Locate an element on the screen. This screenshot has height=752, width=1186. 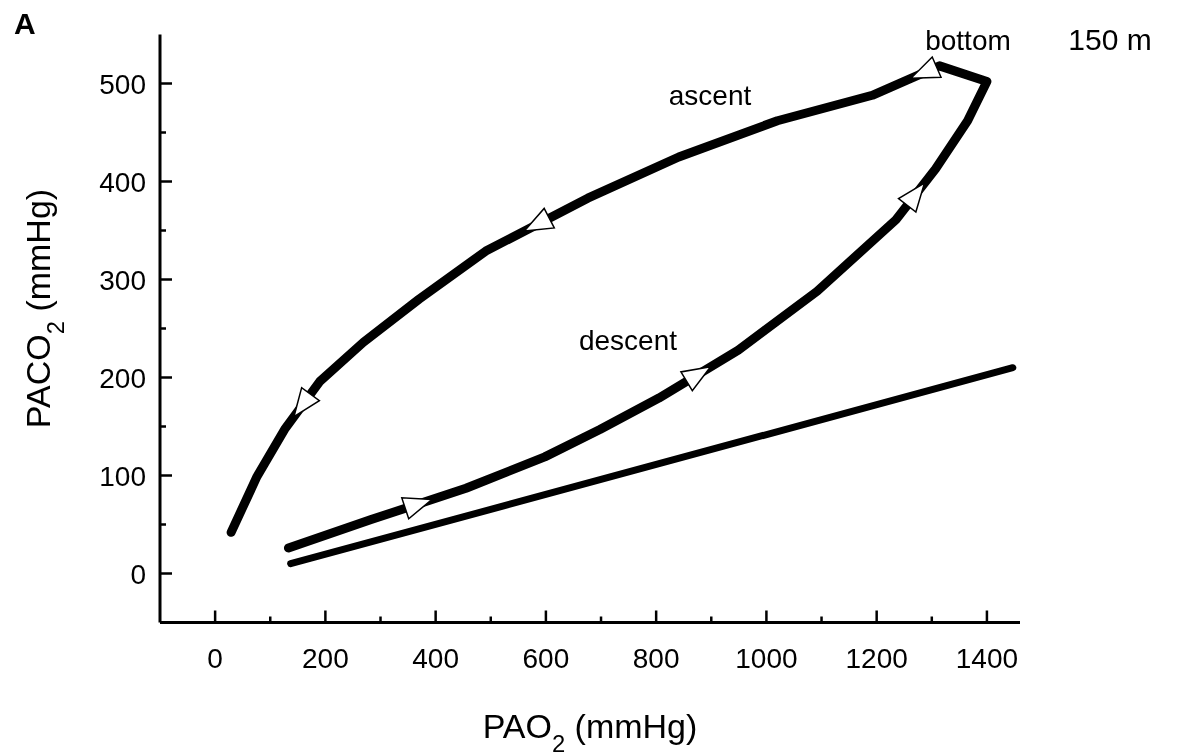
x-tick-label: 0 is located at coordinates (215, 658).